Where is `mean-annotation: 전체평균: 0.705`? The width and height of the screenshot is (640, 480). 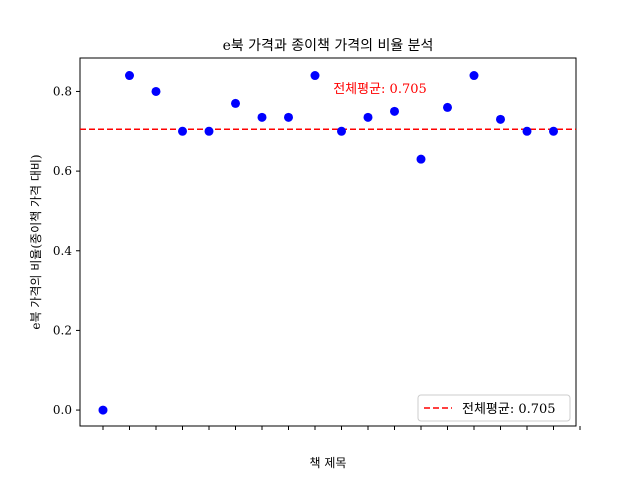
mean-annotation: 전체평균: 0.705 is located at coordinates (380, 89).